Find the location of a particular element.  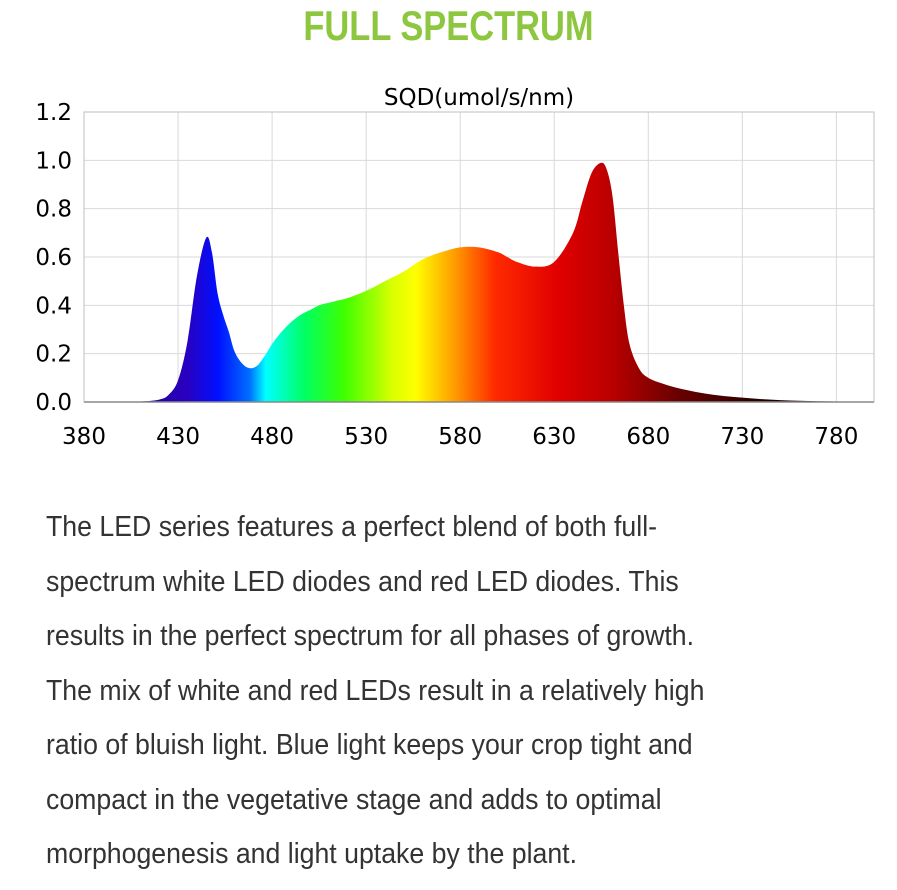

x-tick-label: 530 is located at coordinates (366, 437).